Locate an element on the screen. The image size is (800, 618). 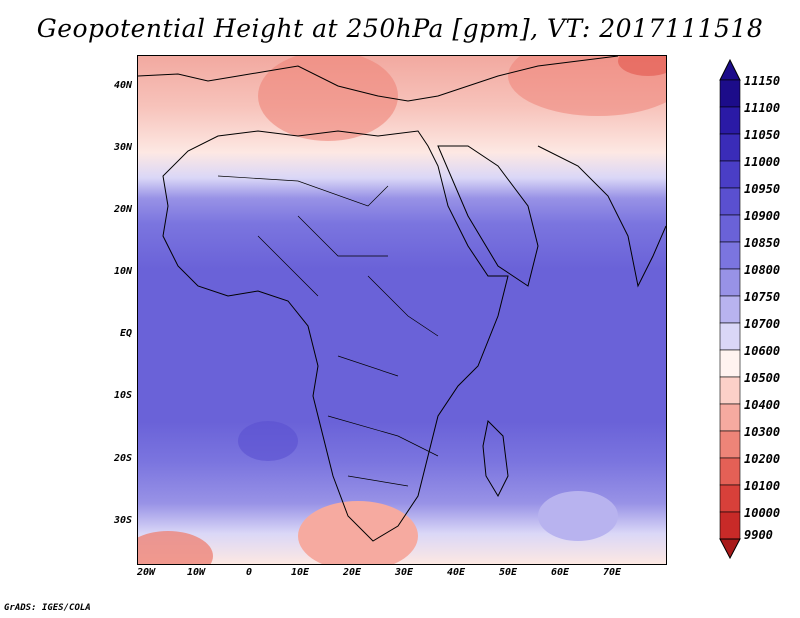
coastline-north is located at coordinates (378, 79).